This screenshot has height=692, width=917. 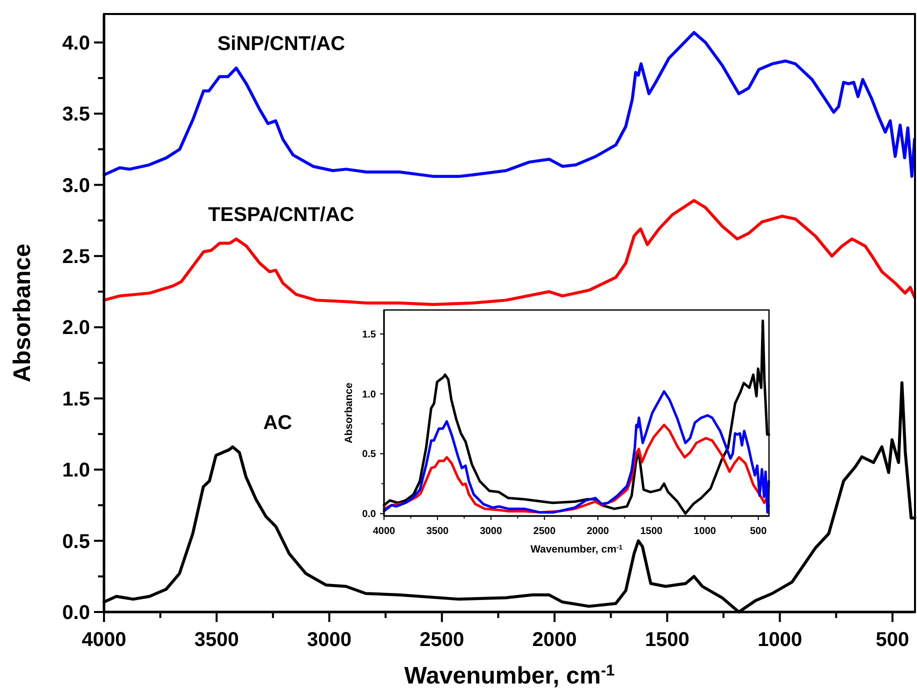 I want to click on y-tick-label: 3.5, so click(x=76, y=115).